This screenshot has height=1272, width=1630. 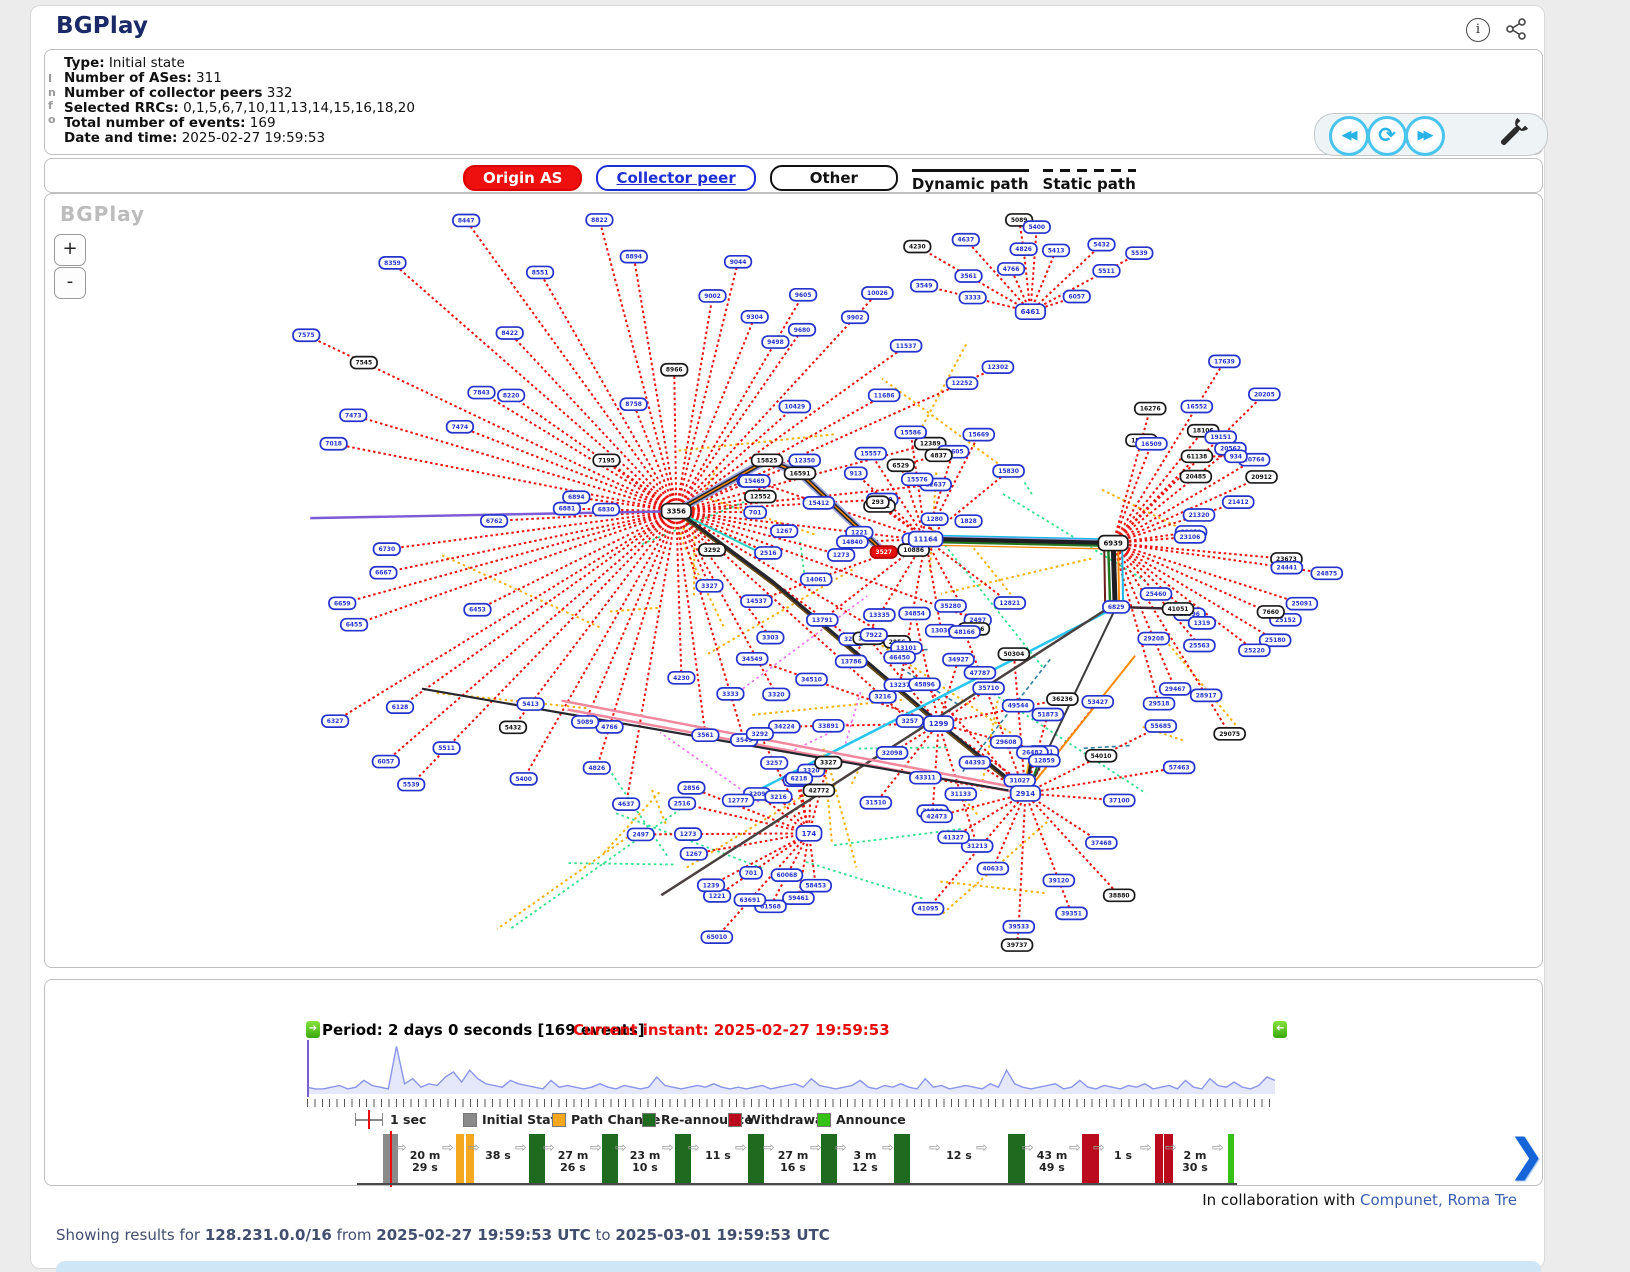 What do you see at coordinates (1196, 476) in the screenshot?
I see `graph-node-20485: 20485` at bounding box center [1196, 476].